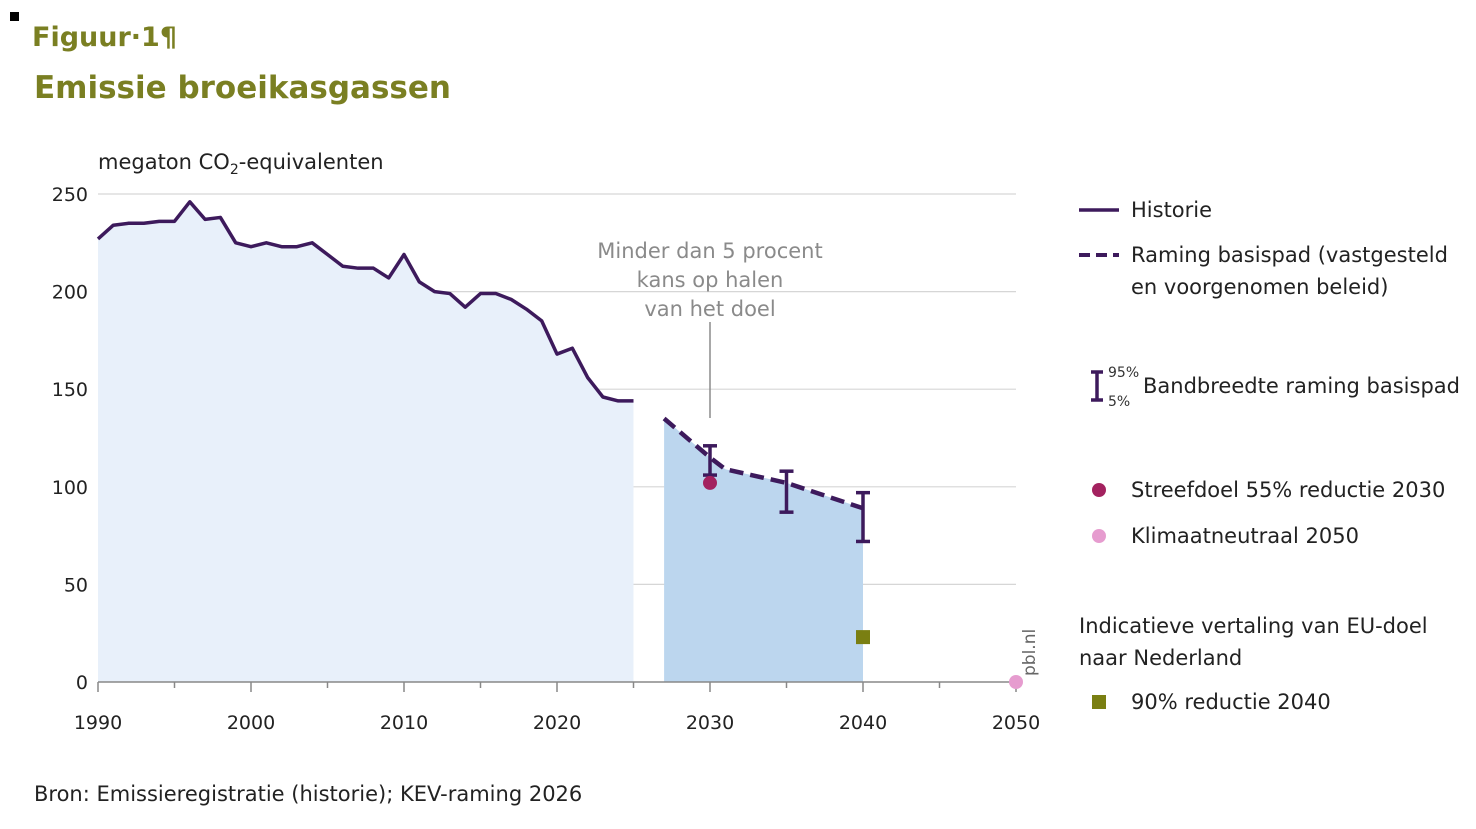 The image size is (1476, 829). Describe the element at coordinates (763, 550) in the screenshot. I see `projection-area` at that location.